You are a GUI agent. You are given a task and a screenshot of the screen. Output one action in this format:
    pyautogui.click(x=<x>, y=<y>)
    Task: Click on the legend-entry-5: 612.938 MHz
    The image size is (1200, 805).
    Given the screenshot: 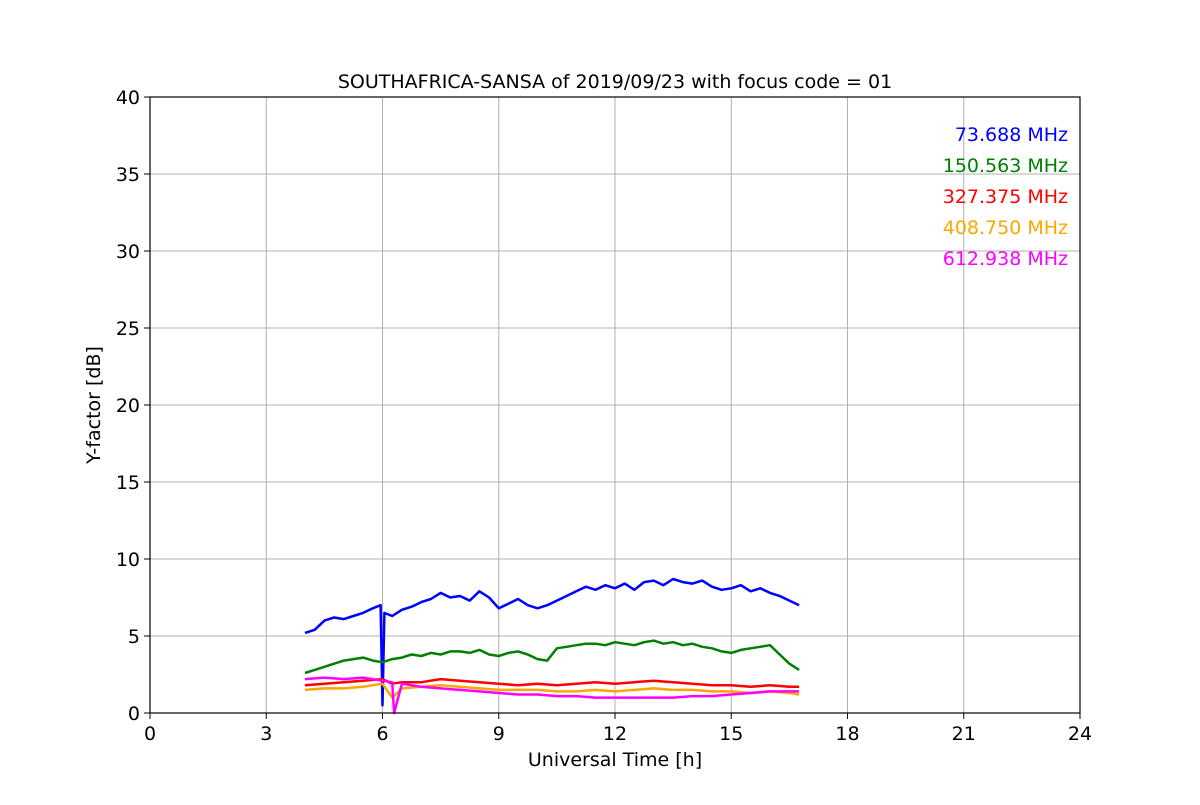 What is the action you would take?
    pyautogui.click(x=1005, y=259)
    